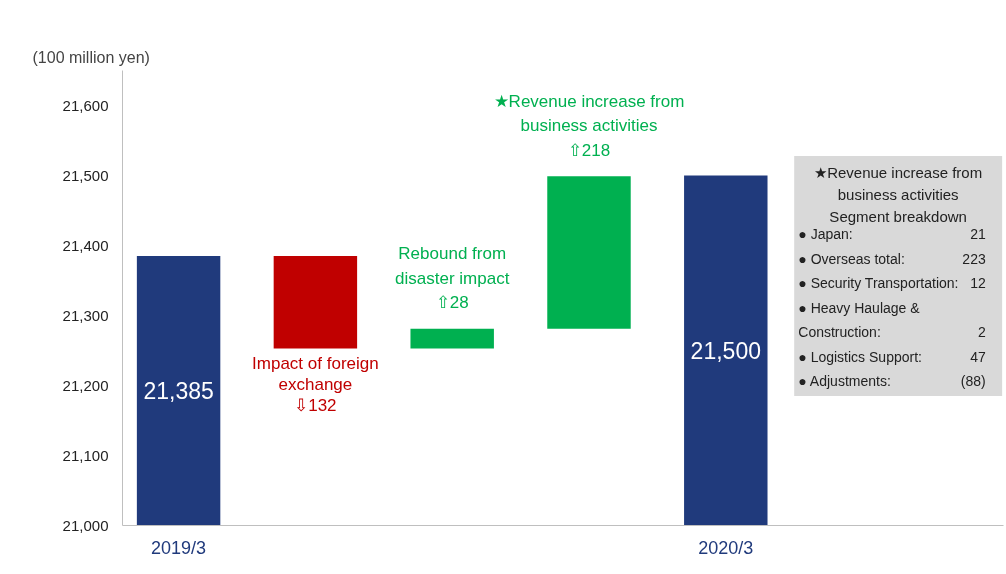  Describe the element at coordinates (859, 320) in the screenshot. I see `text: ● Heavy Haulage & Construction:` at that location.